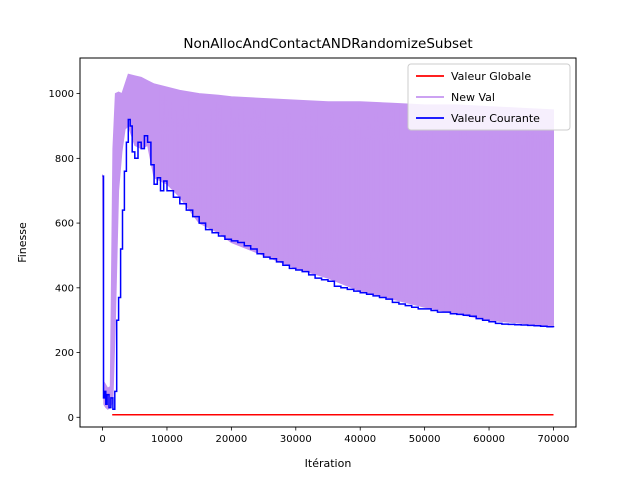  What do you see at coordinates (334, 436) in the screenshot?
I see `x-axis-ticks: 0 10000 20000 30000 40000 50000 60000 70000` at bounding box center [334, 436].